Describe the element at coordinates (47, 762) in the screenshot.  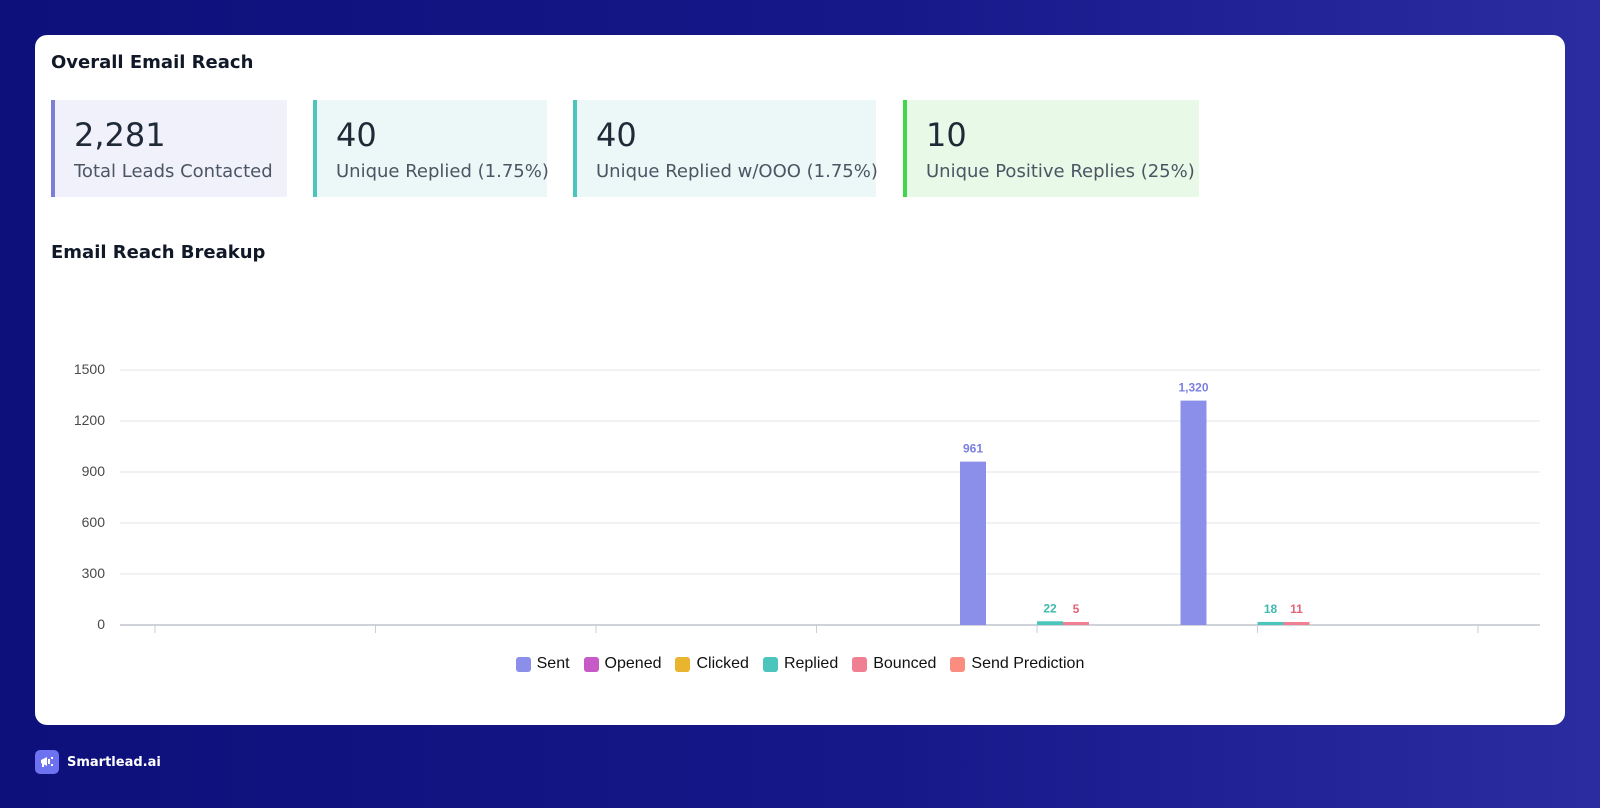
I see `megaphone-icon` at that location.